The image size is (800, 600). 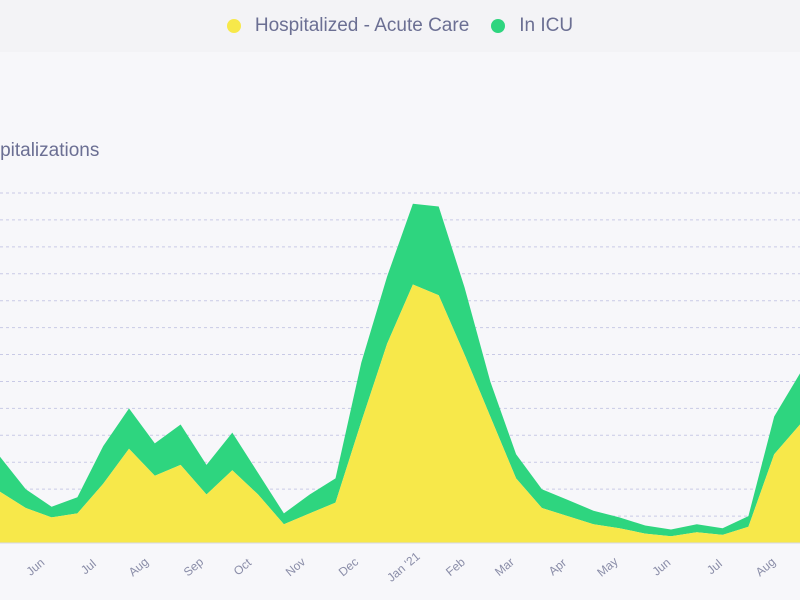 I want to click on x-tick-label: Dec, so click(x=348, y=567).